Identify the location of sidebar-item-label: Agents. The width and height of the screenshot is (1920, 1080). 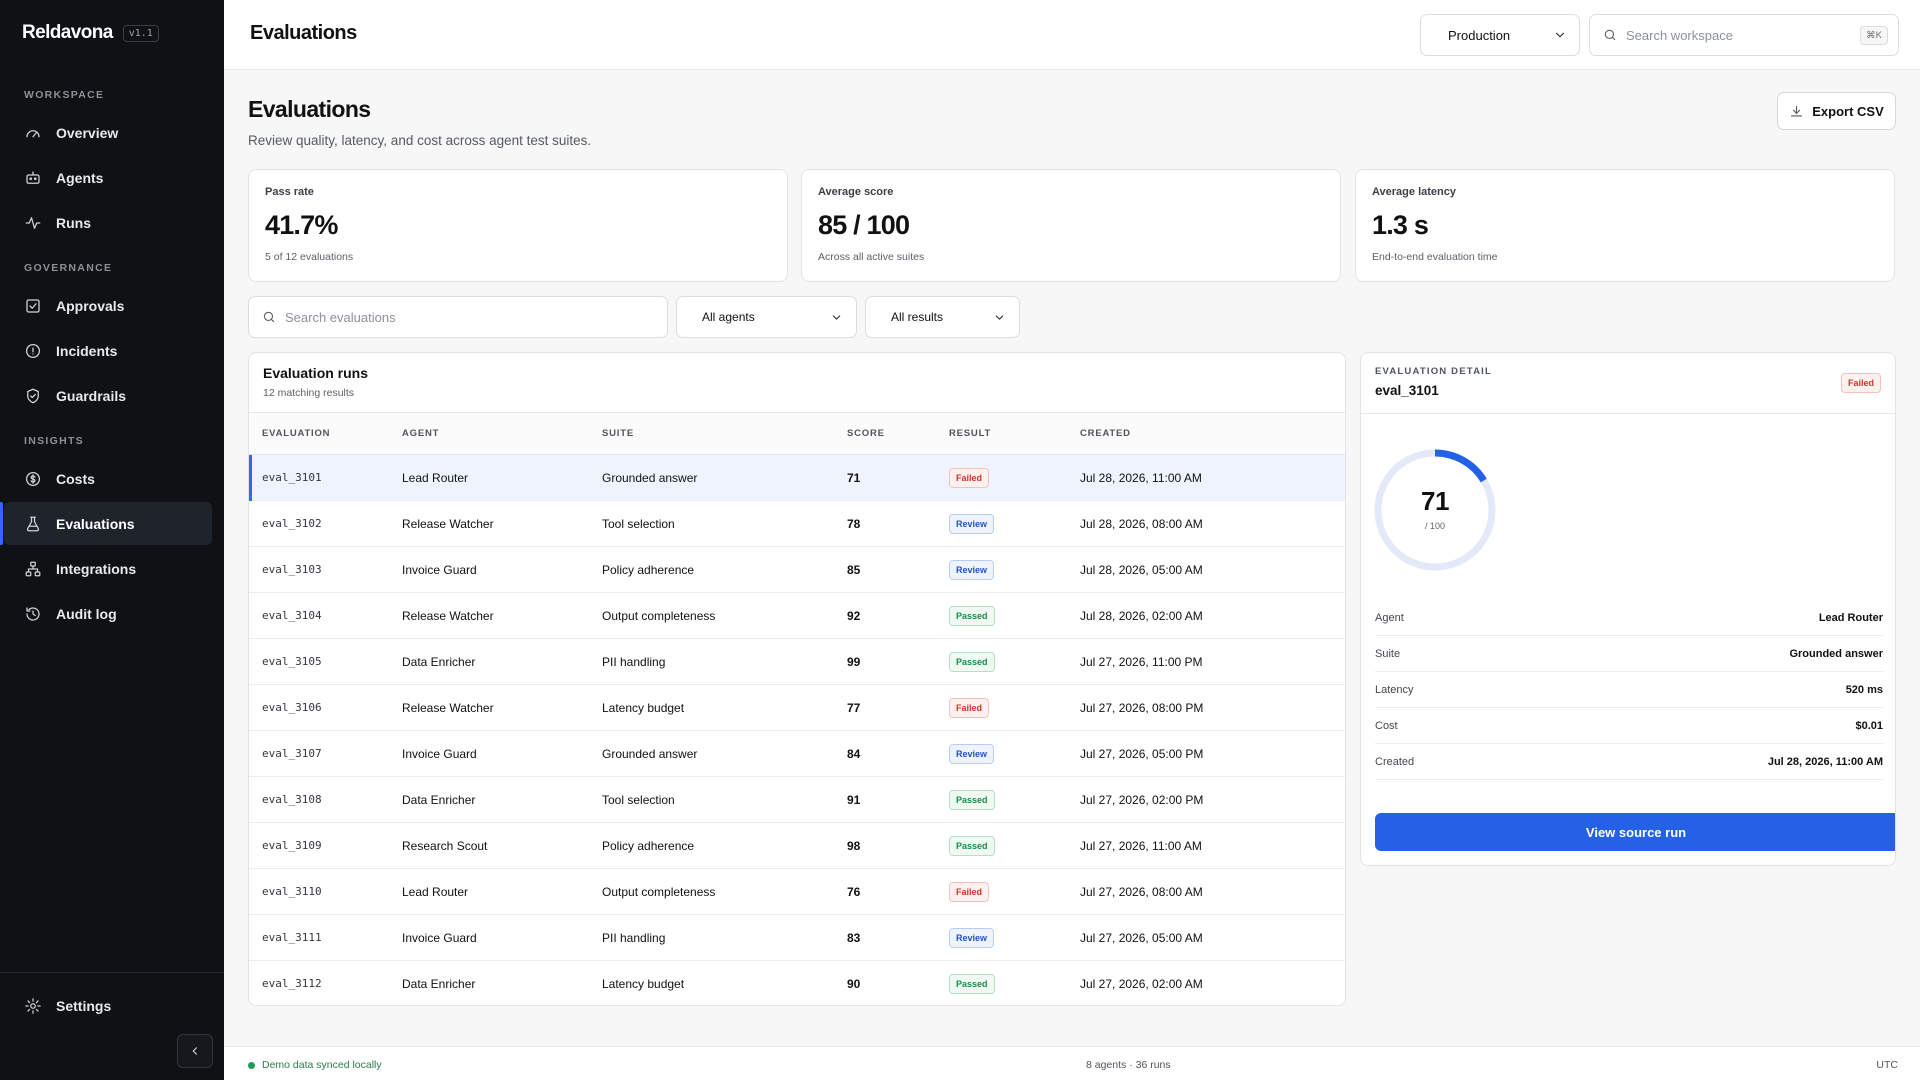
(80, 177).